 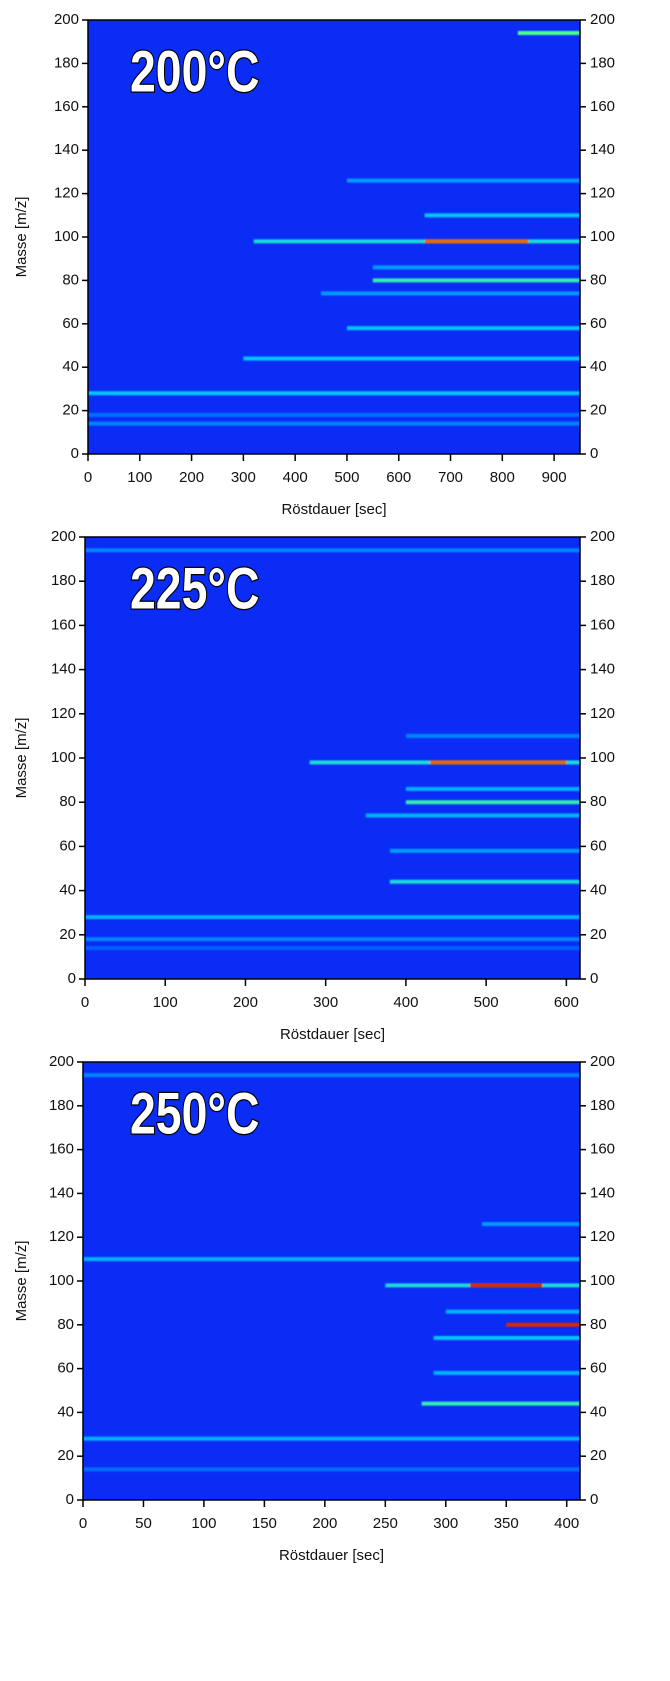 What do you see at coordinates (502, 477) in the screenshot?
I see `x-tick-label: 800` at bounding box center [502, 477].